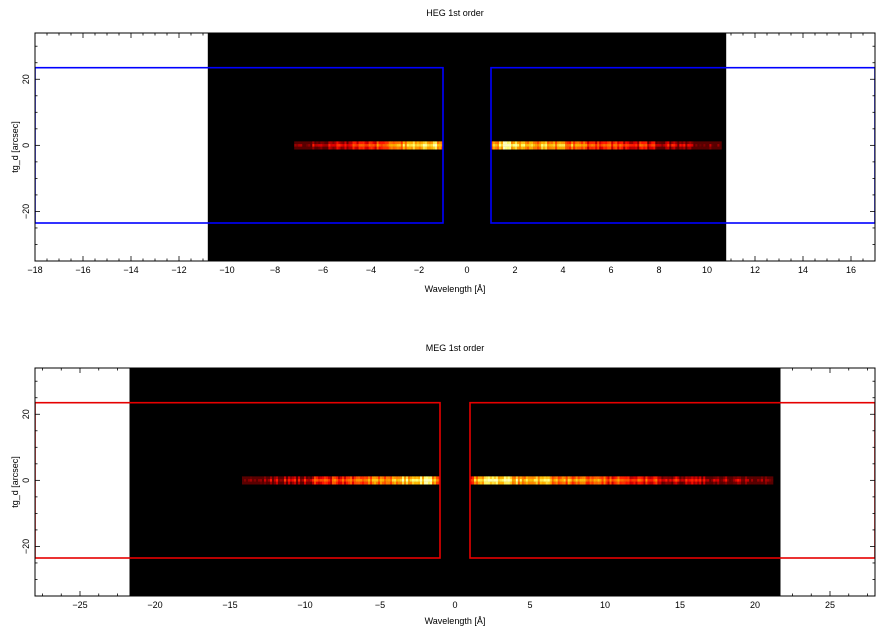  I want to click on x-tick-label: 10, so click(707, 270).